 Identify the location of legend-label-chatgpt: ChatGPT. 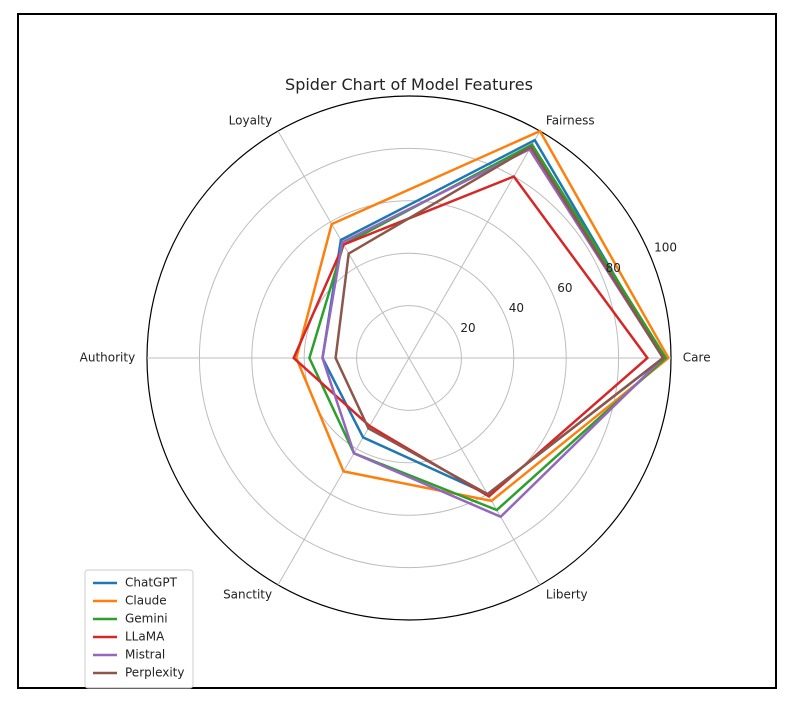
(151, 583).